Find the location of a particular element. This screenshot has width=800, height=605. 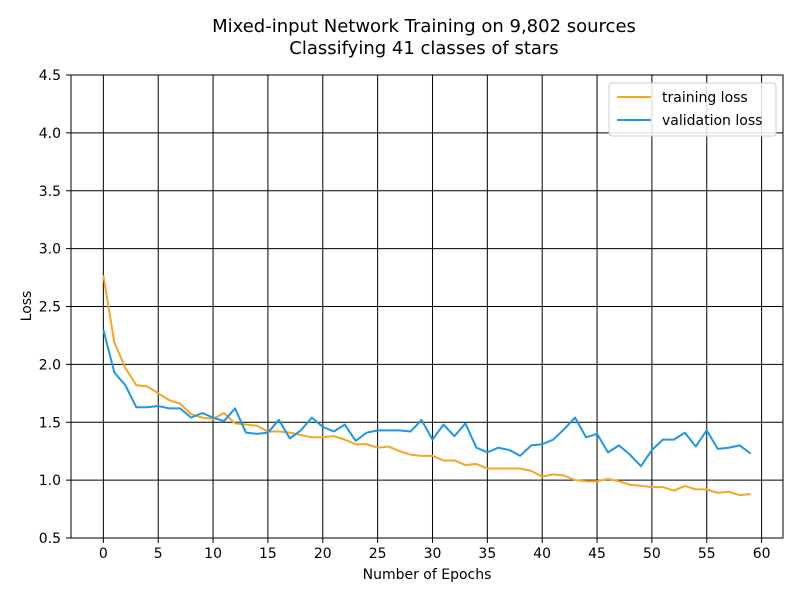

x-axis-label: Number of Epochs is located at coordinates (427, 575).